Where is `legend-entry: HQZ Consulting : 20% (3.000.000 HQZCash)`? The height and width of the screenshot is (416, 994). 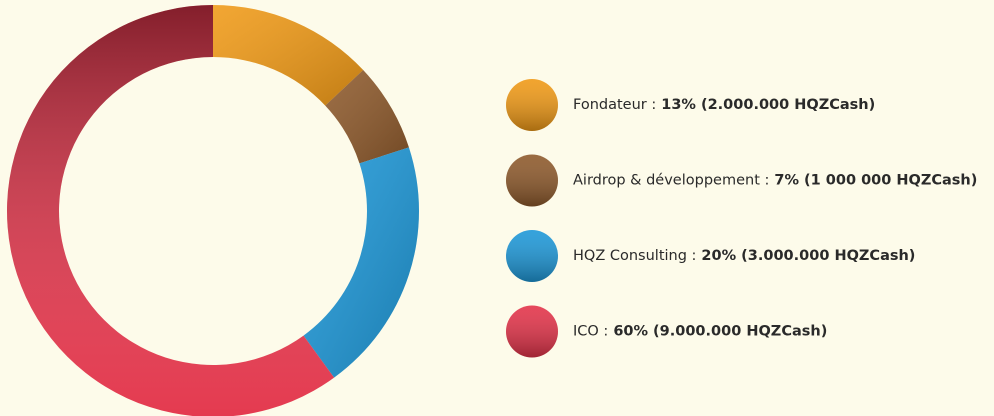 legend-entry: HQZ Consulting : 20% (3.000.000 HQZCash) is located at coordinates (744, 256).